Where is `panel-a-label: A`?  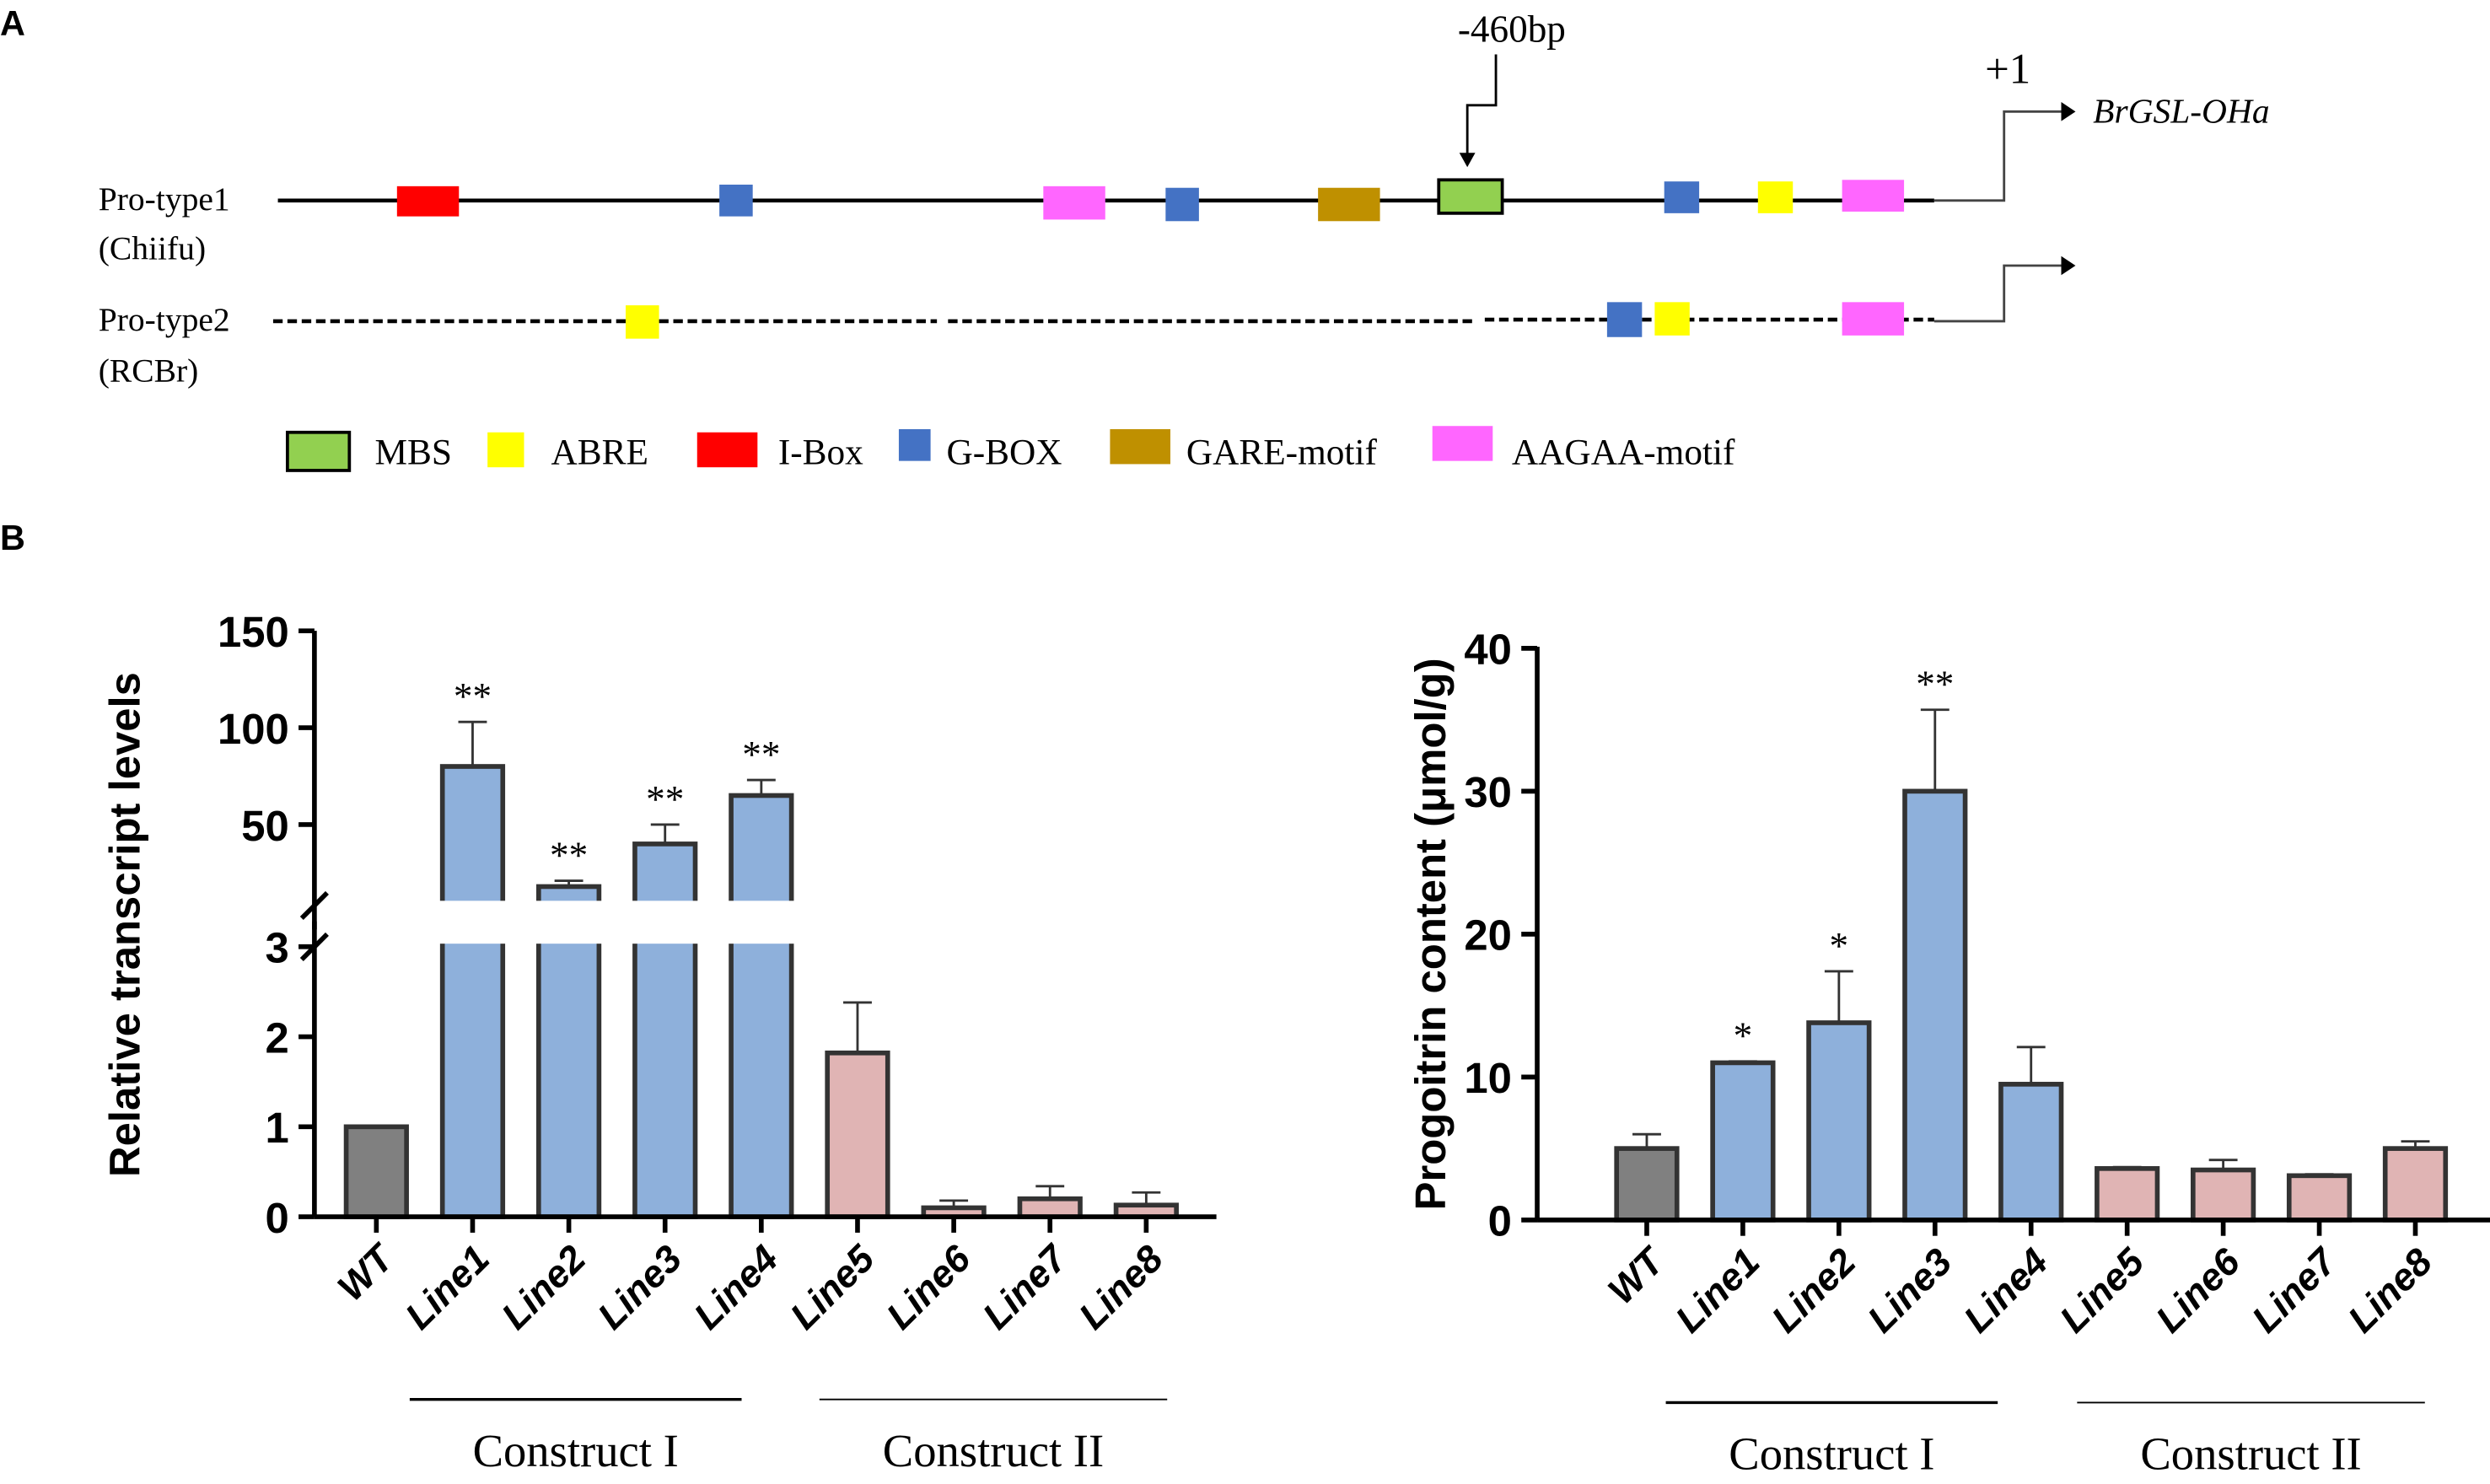 panel-a-label: A is located at coordinates (12, 23).